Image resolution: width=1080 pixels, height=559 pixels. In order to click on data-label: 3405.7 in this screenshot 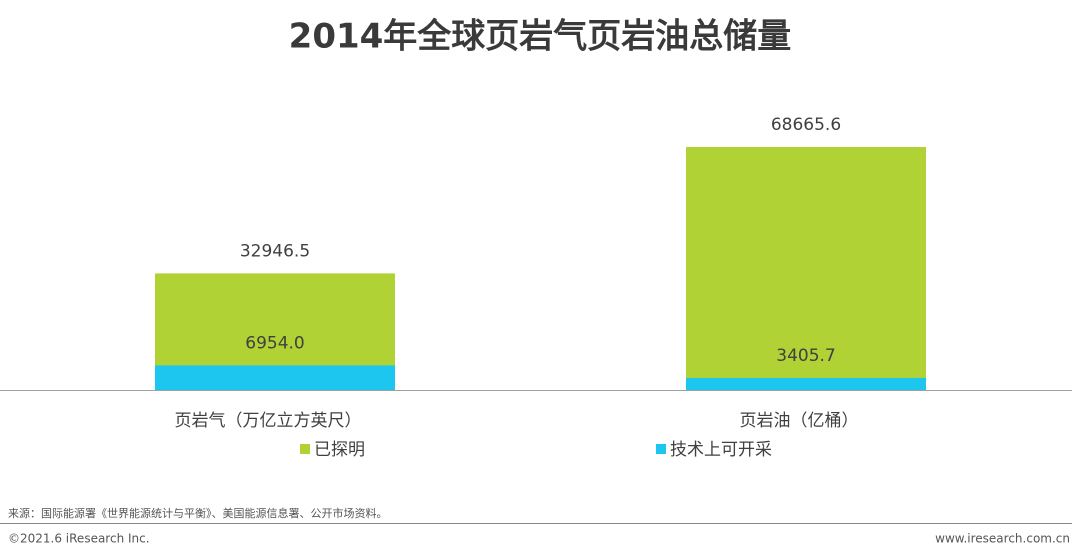, I will do `click(805, 356)`.